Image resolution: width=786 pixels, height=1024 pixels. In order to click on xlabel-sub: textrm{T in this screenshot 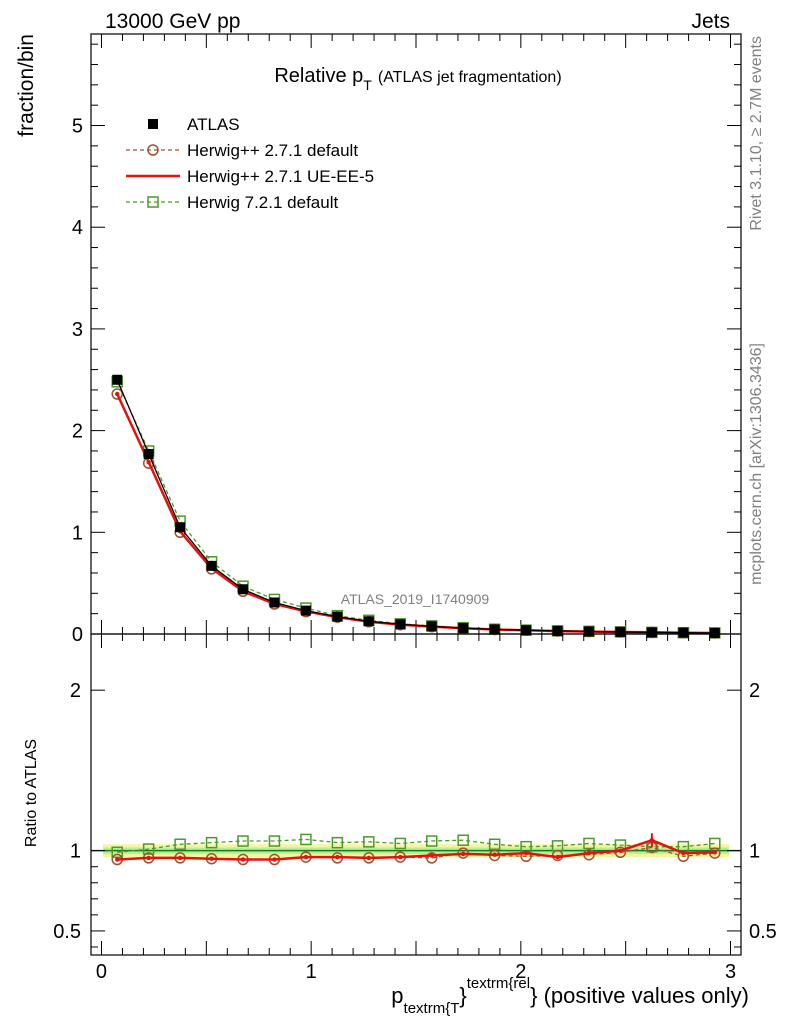, I will do `click(432, 1008)`.